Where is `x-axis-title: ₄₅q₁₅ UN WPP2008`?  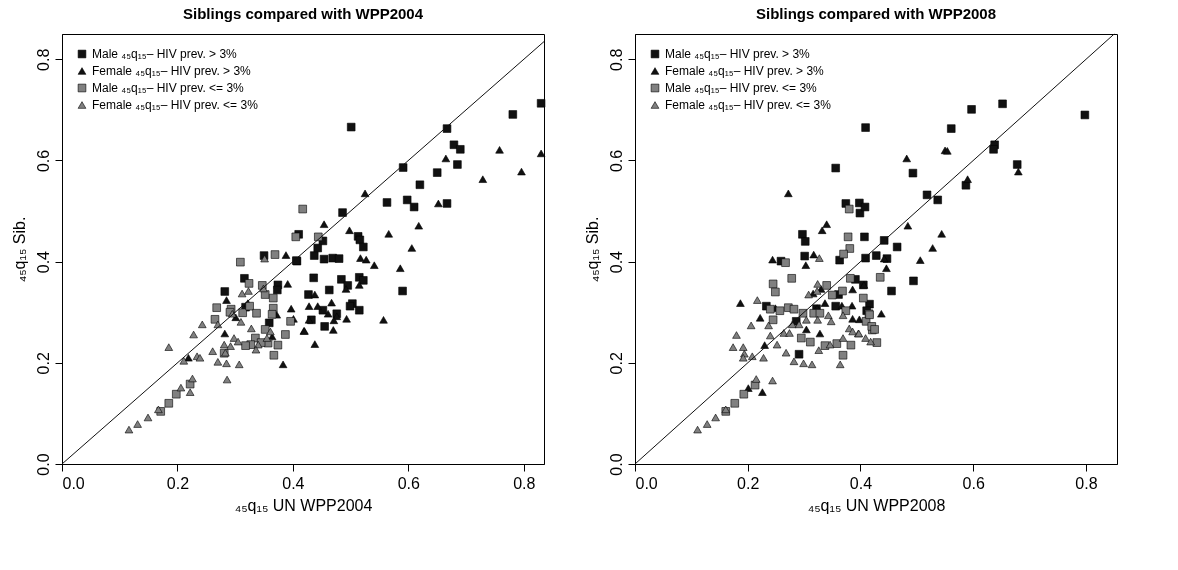
x-axis-title: ₄₅q₁₅ UN WPP2008 is located at coordinates (876, 505).